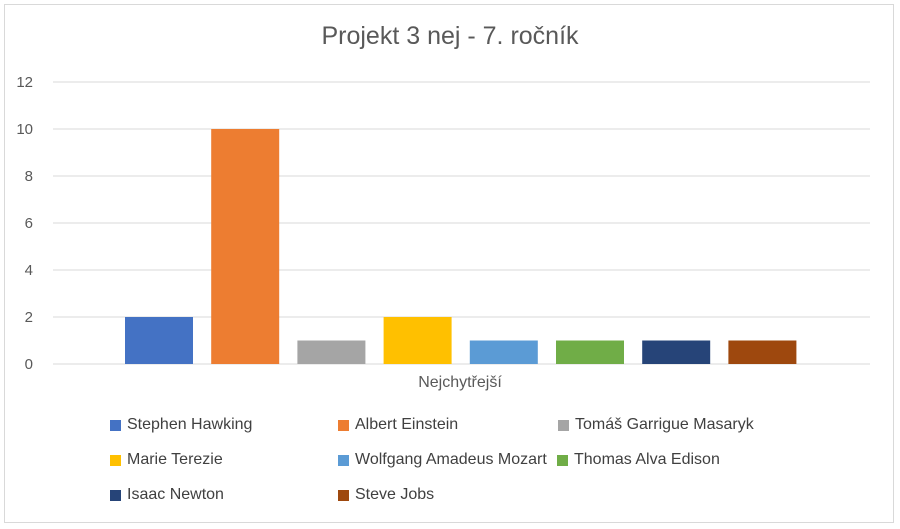  I want to click on legend-item: Stephen Hawking, so click(181, 425).